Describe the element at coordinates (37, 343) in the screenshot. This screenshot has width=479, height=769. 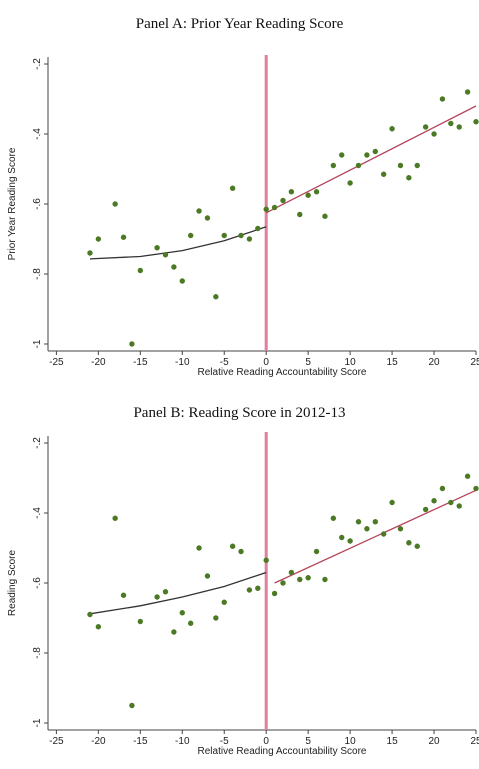
I see `y-tick-label: -1` at that location.